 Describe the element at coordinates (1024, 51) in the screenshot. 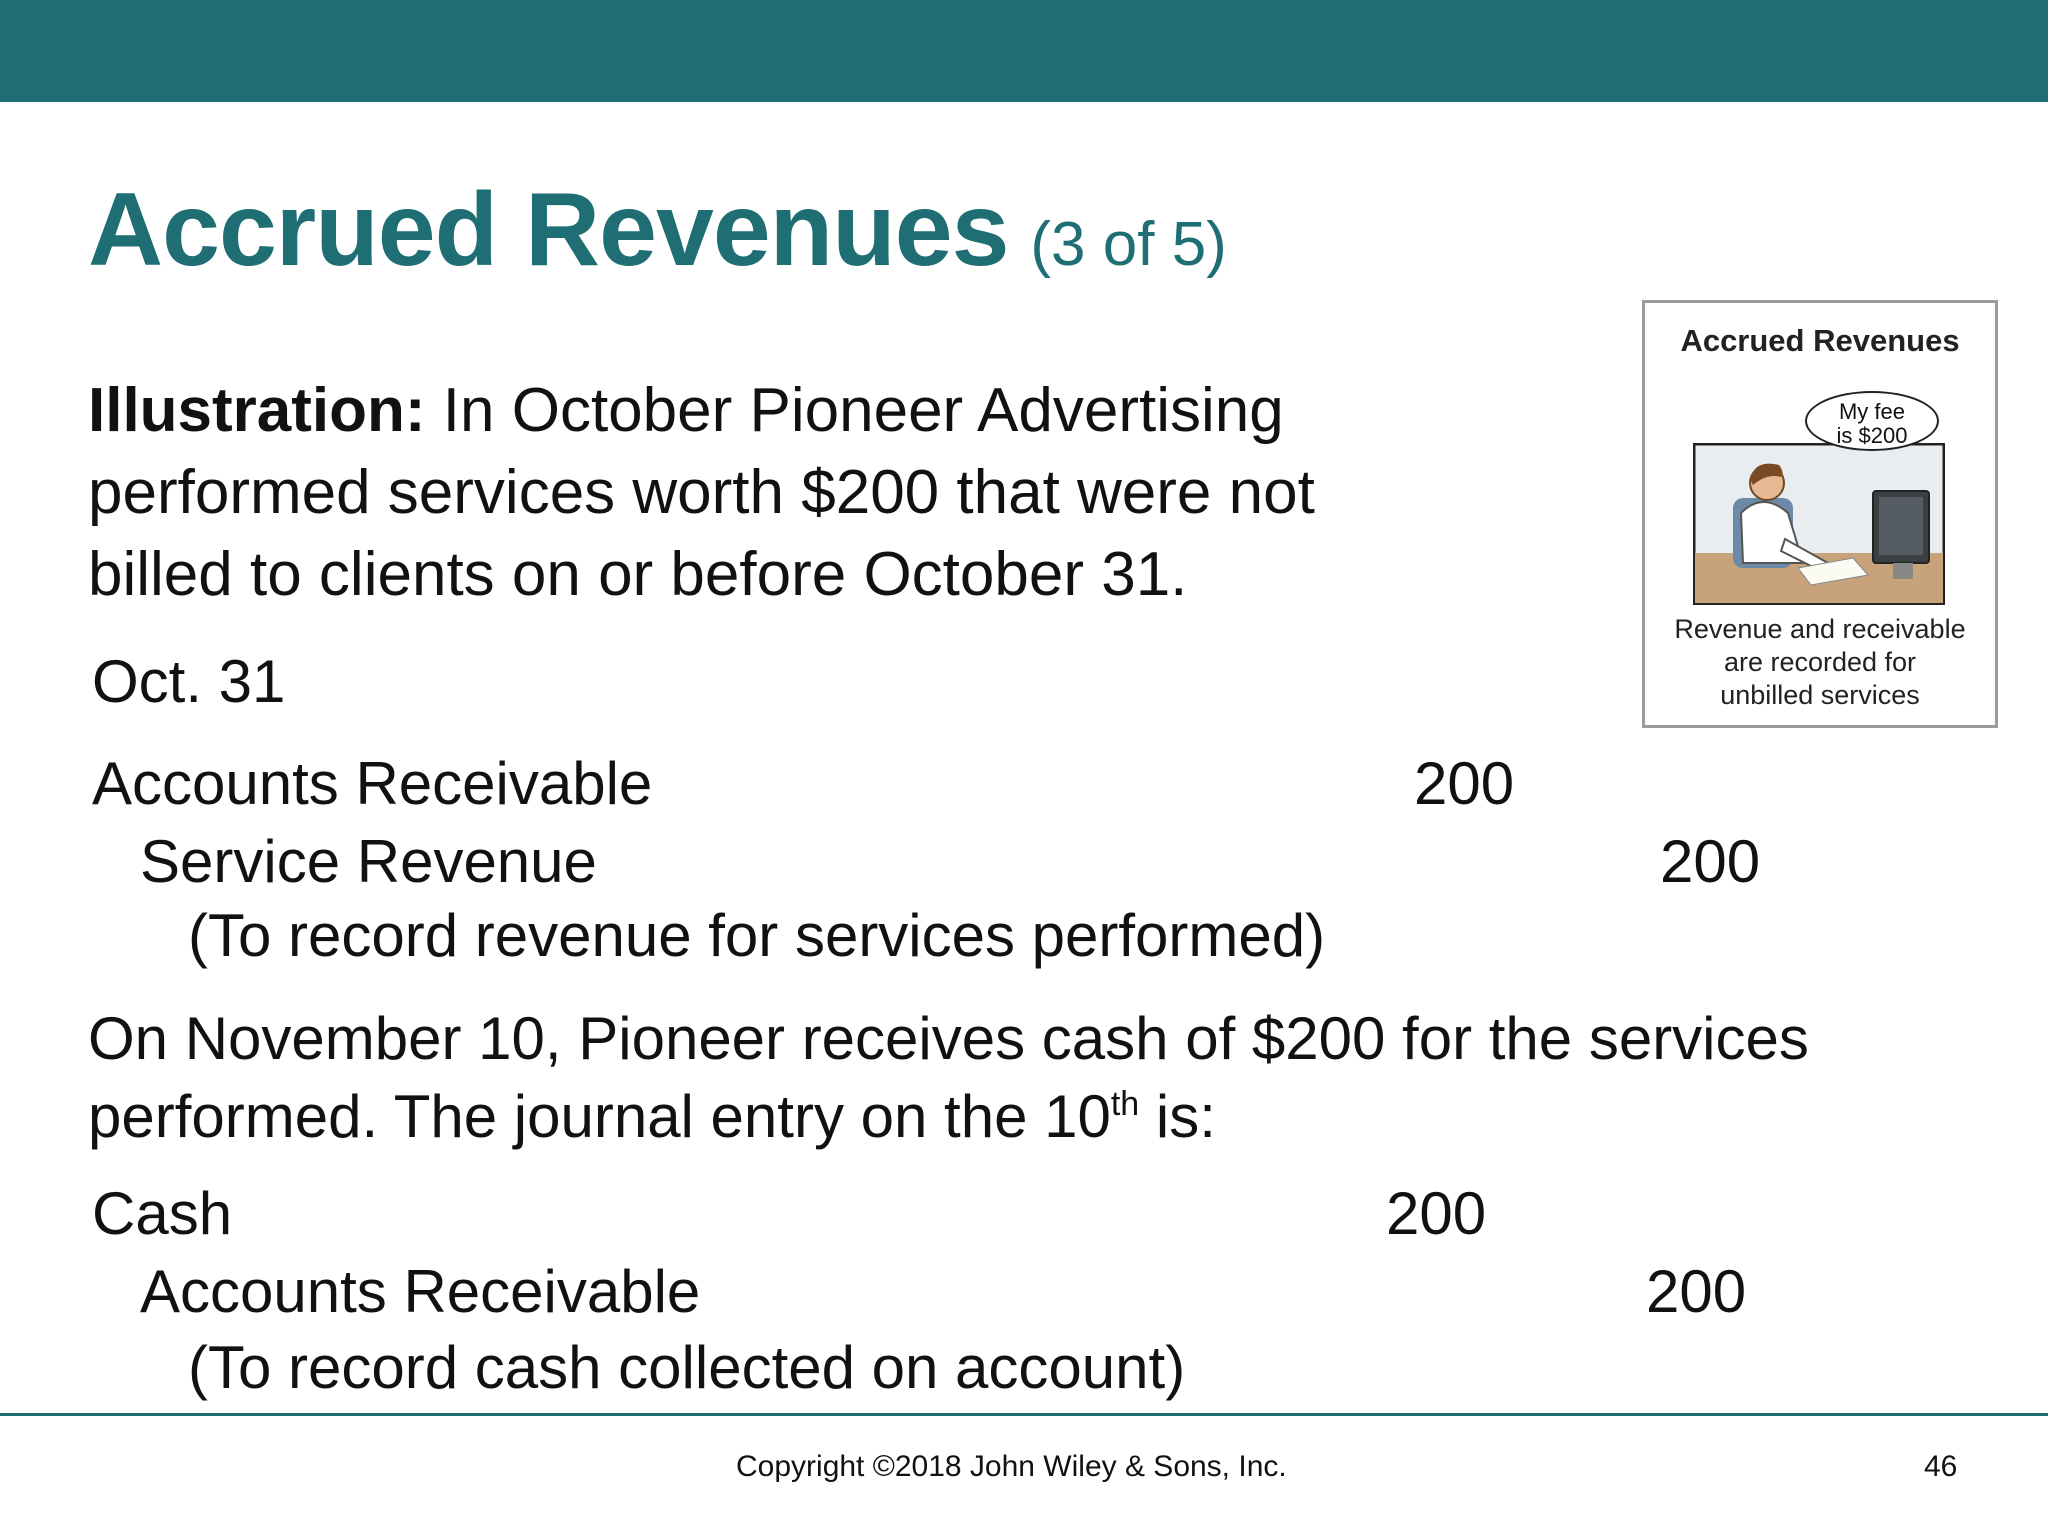

I see `top-banner` at that location.